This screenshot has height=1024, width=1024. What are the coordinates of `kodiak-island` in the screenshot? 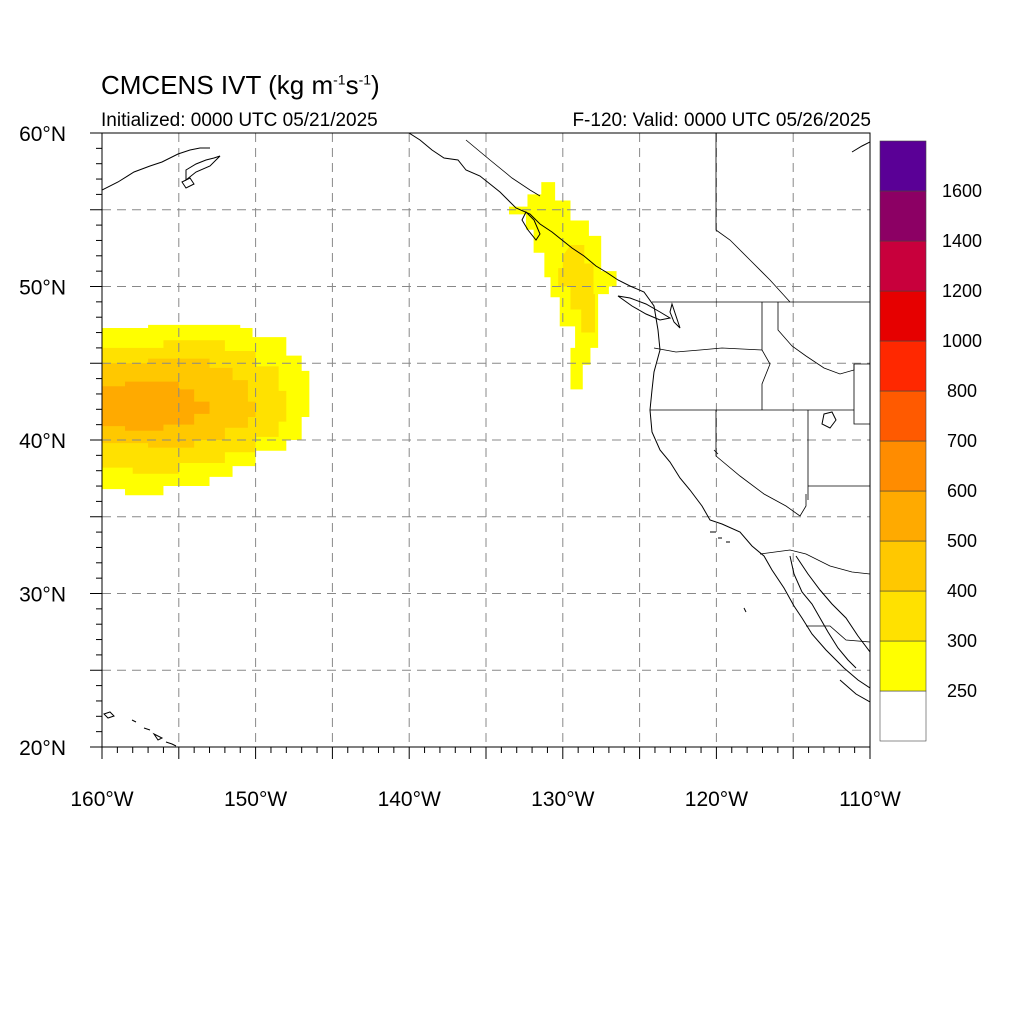 It's located at (188, 183).